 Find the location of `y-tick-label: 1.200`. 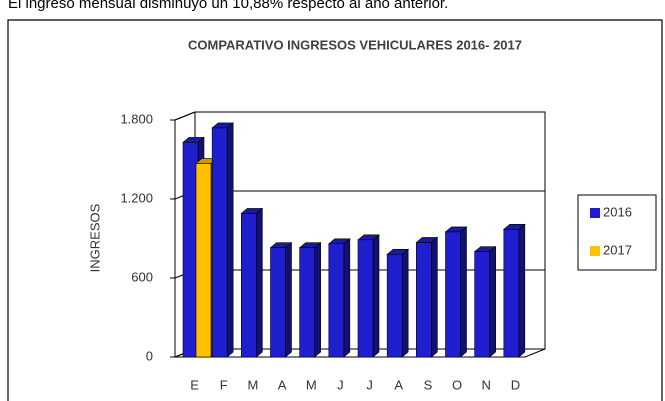

y-tick-label: 1.200 is located at coordinates (136, 197).